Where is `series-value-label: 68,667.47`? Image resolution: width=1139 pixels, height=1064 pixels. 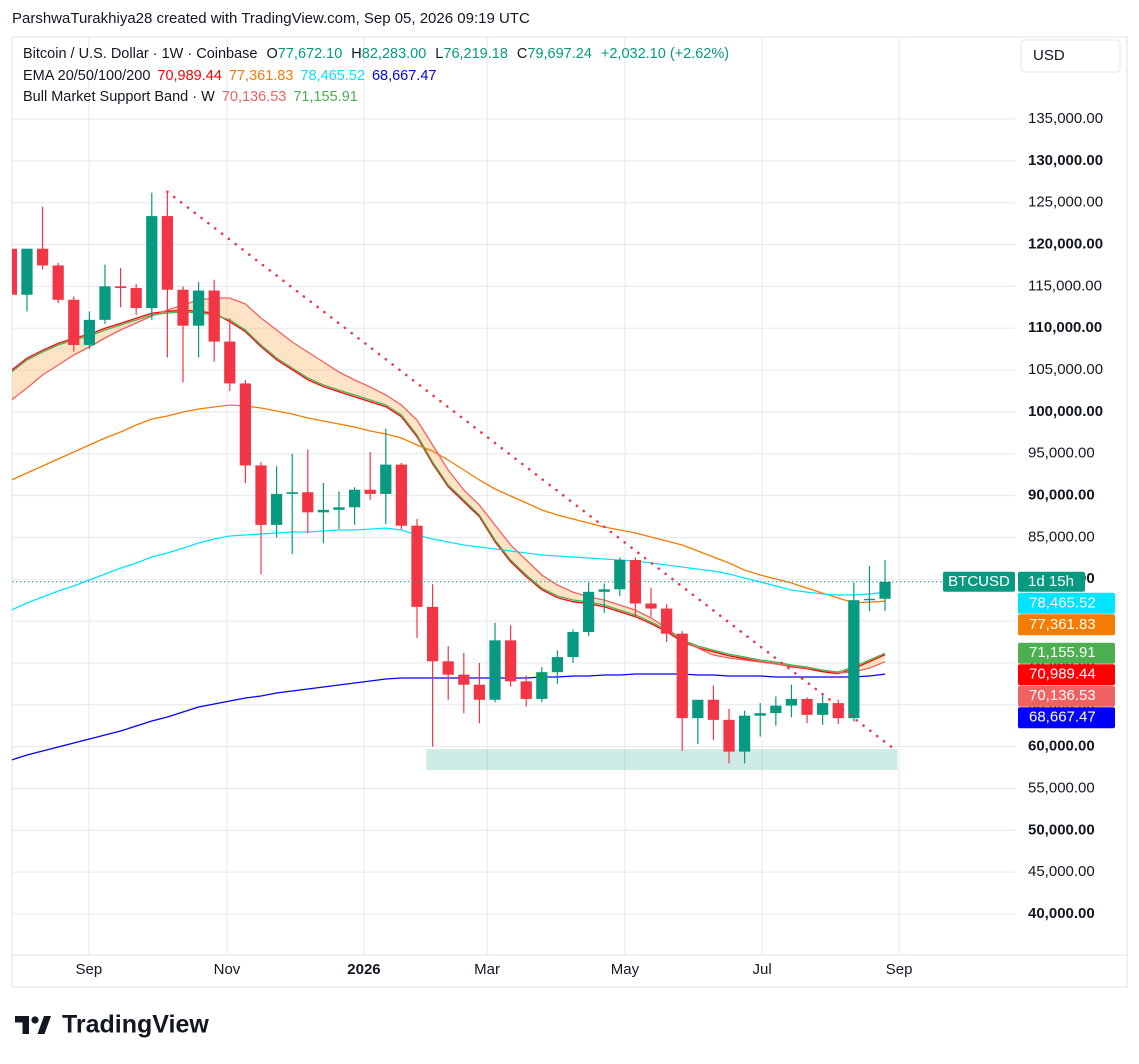 series-value-label: 68,667.47 is located at coordinates (1062, 717).